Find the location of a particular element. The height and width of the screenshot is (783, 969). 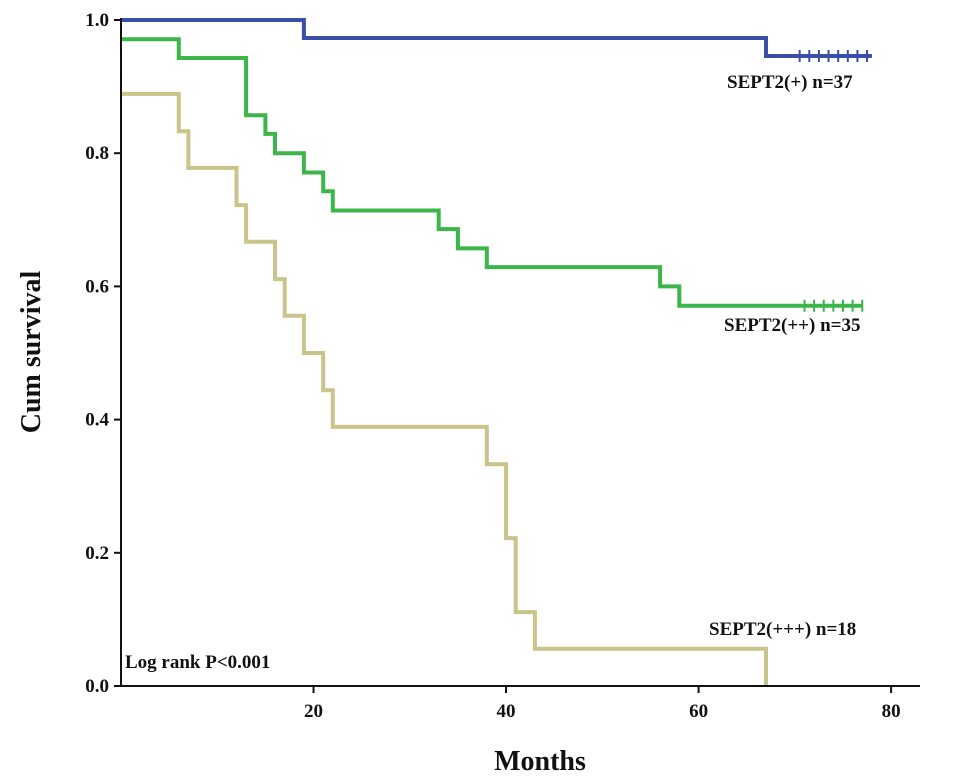

x-tick-label: 60 is located at coordinates (698, 711).